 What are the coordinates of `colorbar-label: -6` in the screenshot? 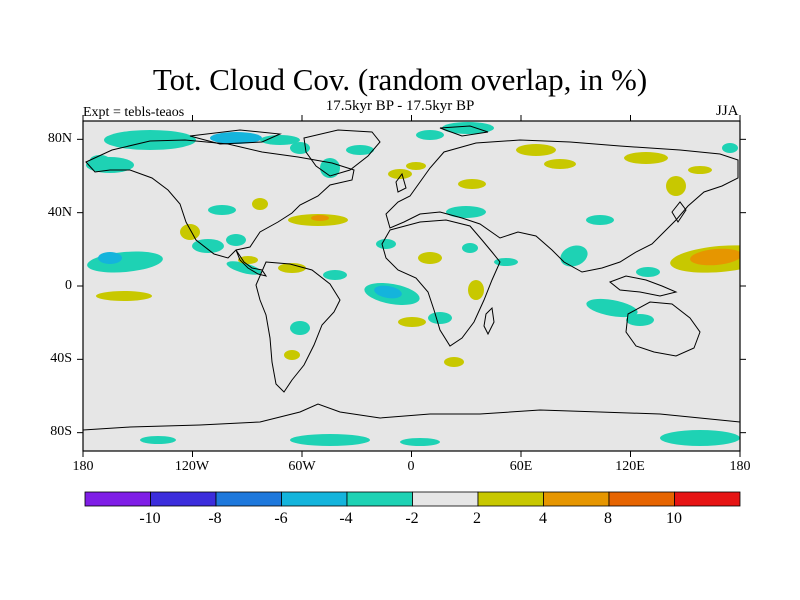 It's located at (281, 518).